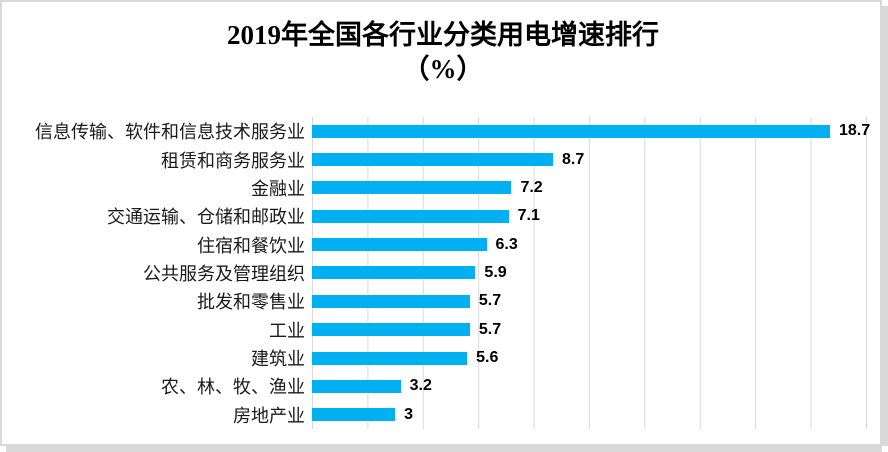  What do you see at coordinates (251, 302) in the screenshot?
I see `category-label: 批发和零售业` at bounding box center [251, 302].